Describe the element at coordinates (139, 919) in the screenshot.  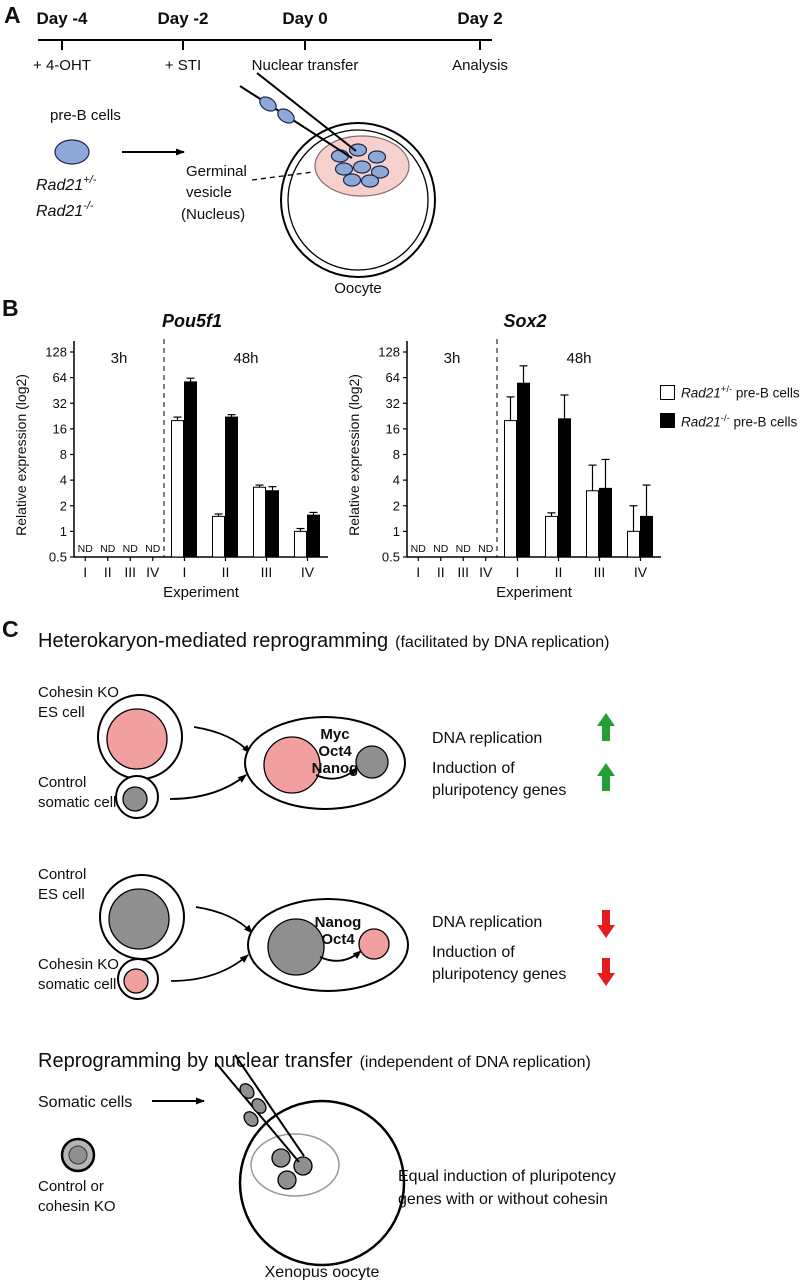
I see `es-nucleus-gray` at that location.